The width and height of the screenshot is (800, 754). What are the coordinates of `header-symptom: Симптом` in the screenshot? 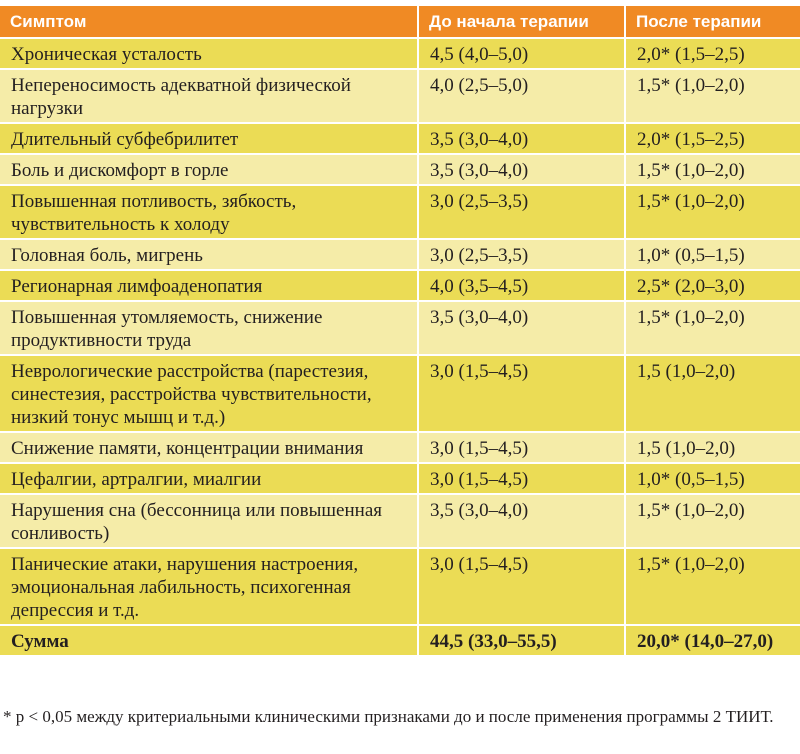 It's located at (209, 22).